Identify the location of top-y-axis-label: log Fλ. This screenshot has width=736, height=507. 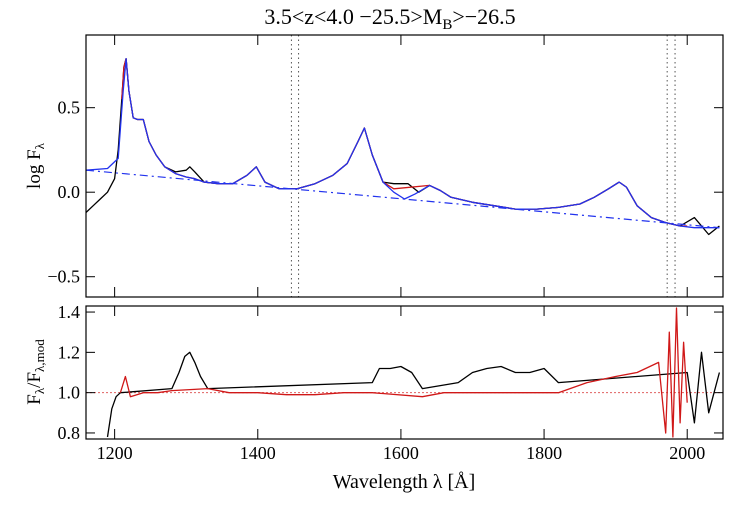
(35, 165).